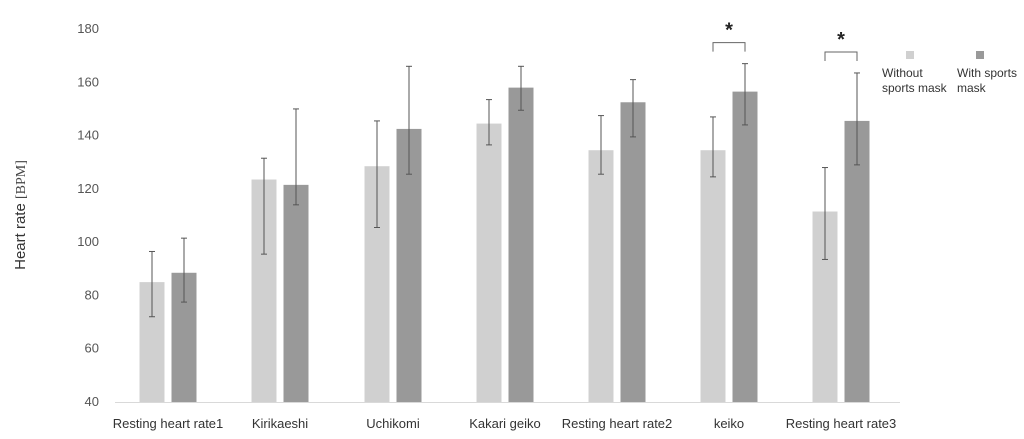 This screenshot has width=1024, height=439. I want to click on y-axis-title: Heart rate [BPM], so click(20, 215).